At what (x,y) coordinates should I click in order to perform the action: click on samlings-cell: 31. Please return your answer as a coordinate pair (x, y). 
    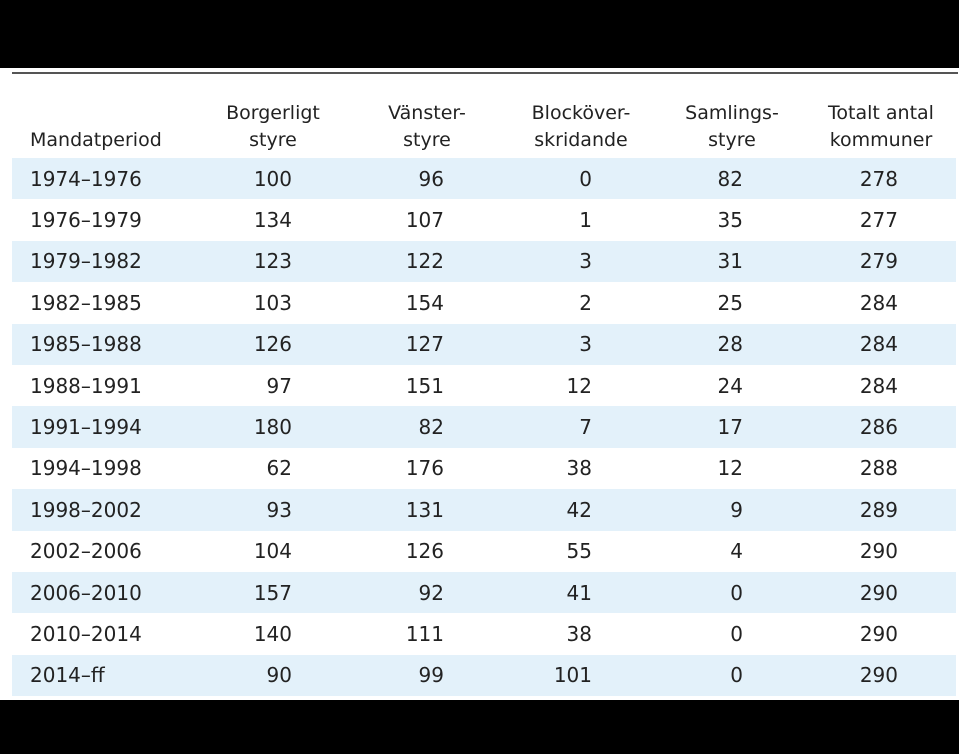
    Looking at the image, I should click on (732, 261).